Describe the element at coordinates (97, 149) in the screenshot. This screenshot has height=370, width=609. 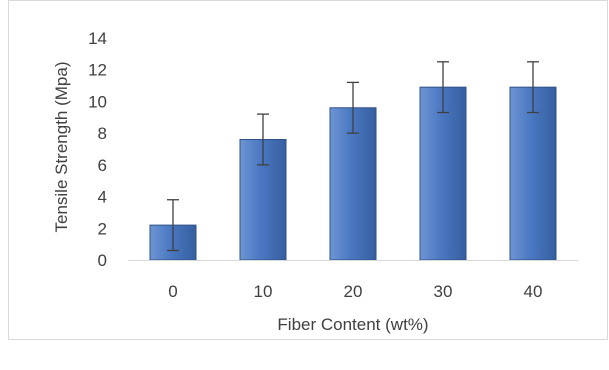
I see `y-tick-labels: 0 2 4 6 8 10 12 14` at that location.